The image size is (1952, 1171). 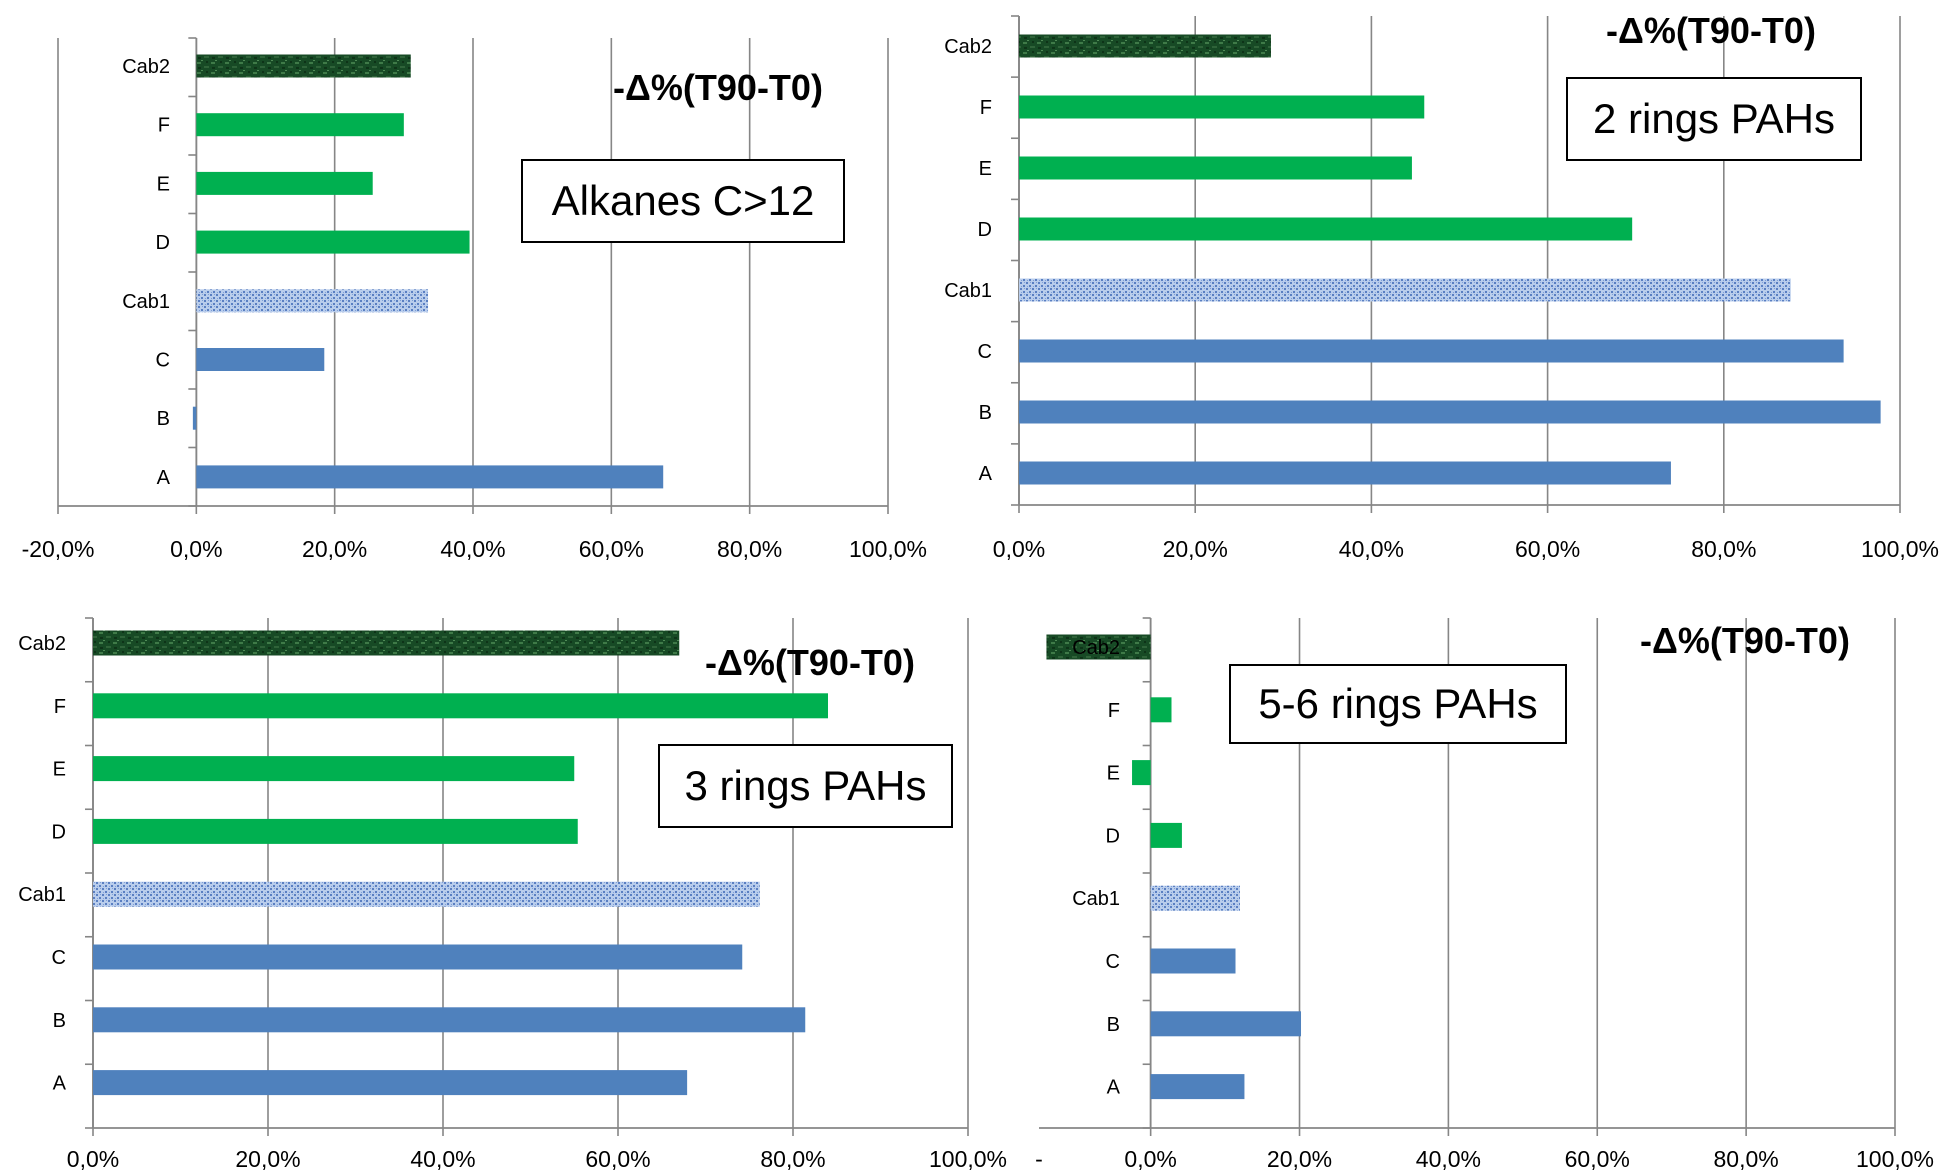 I want to click on series-label-text: 3 rings PAHs, so click(x=806, y=785).